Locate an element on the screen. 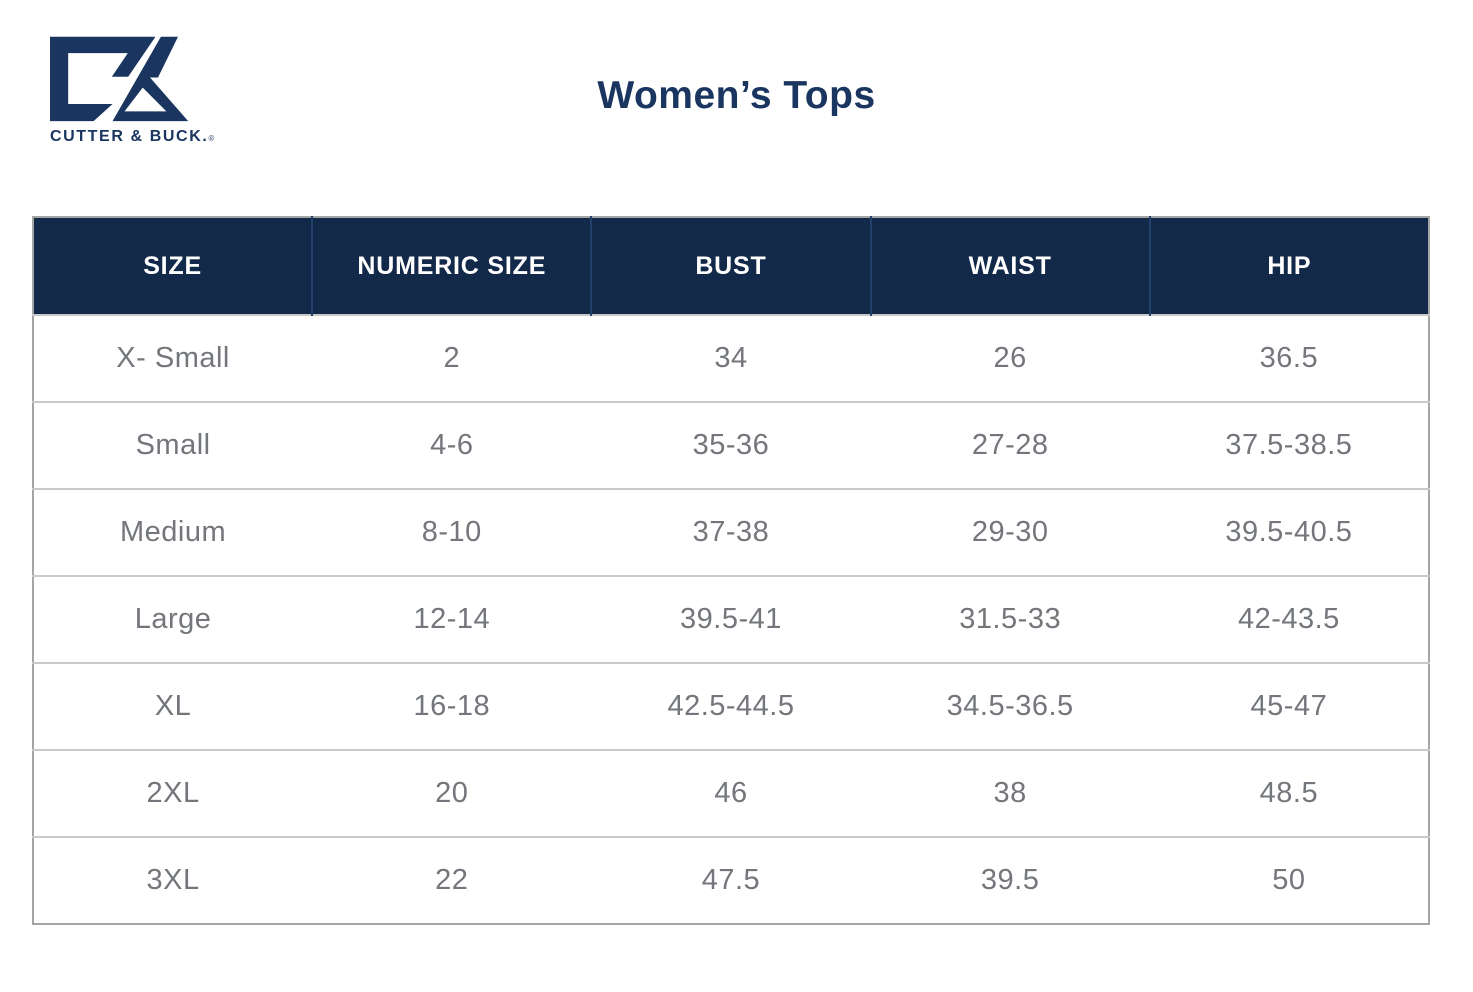 This screenshot has height=992, width=1473. size-chart-header: SIZE NUMERIC SIZE BUST WAIST HIP is located at coordinates (731, 266).